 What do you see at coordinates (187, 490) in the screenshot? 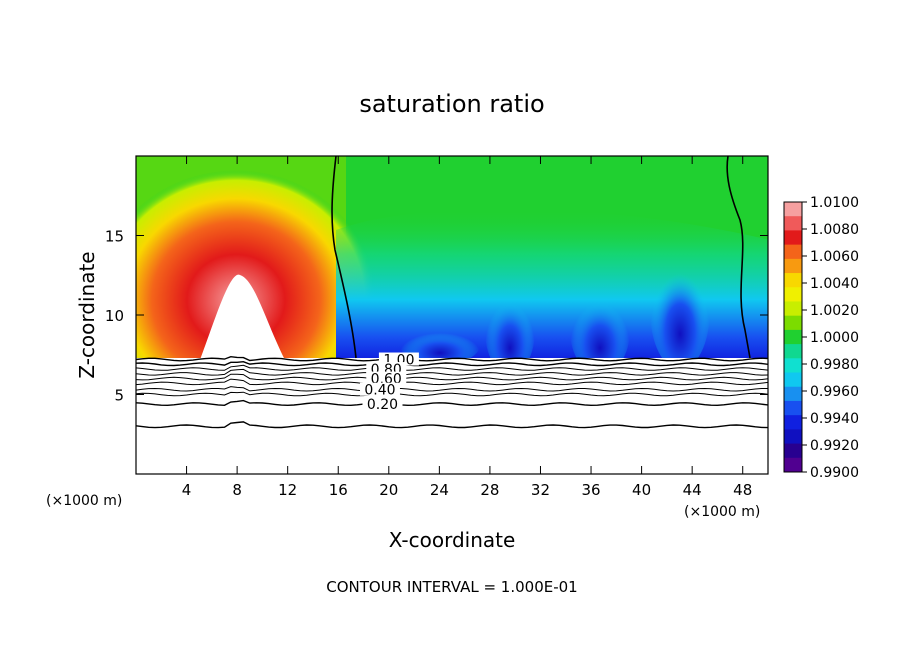
I see `x-tick-label: 4` at bounding box center [187, 490].